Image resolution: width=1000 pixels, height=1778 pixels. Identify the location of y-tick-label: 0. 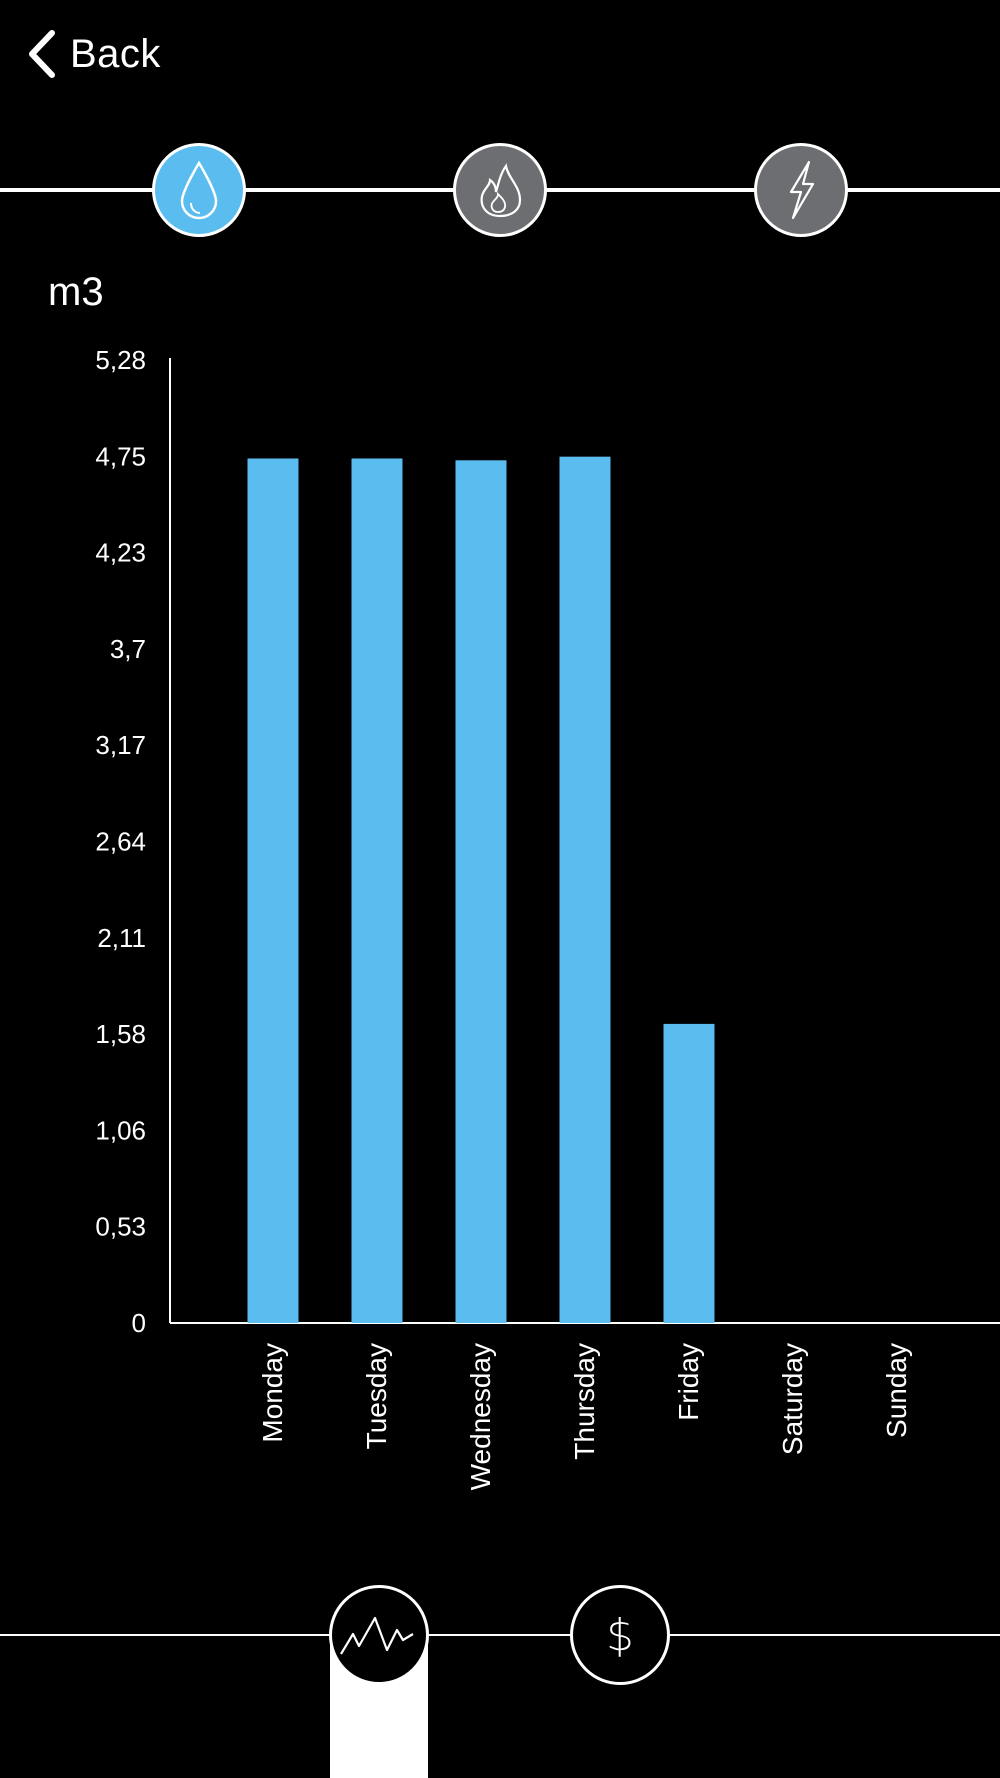
(139, 1323).